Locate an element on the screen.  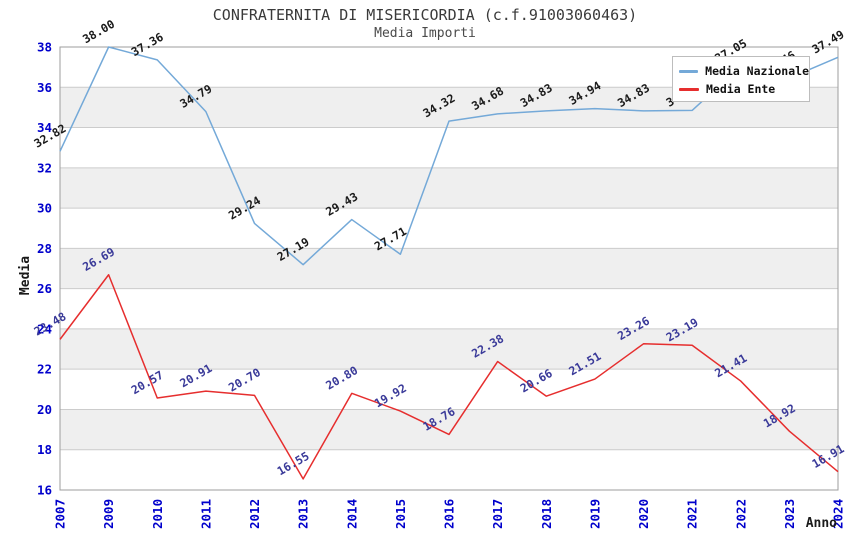
x-tick-label: 2018 is located at coordinates (546, 514).